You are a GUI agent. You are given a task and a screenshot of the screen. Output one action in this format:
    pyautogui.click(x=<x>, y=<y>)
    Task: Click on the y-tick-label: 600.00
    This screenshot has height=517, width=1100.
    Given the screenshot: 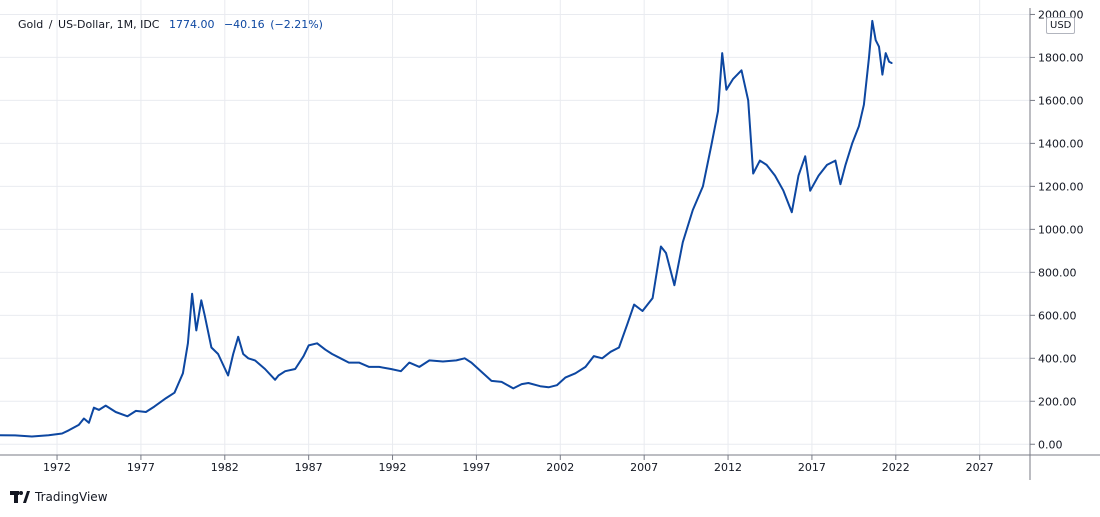 What is the action you would take?
    pyautogui.click(x=1057, y=315)
    